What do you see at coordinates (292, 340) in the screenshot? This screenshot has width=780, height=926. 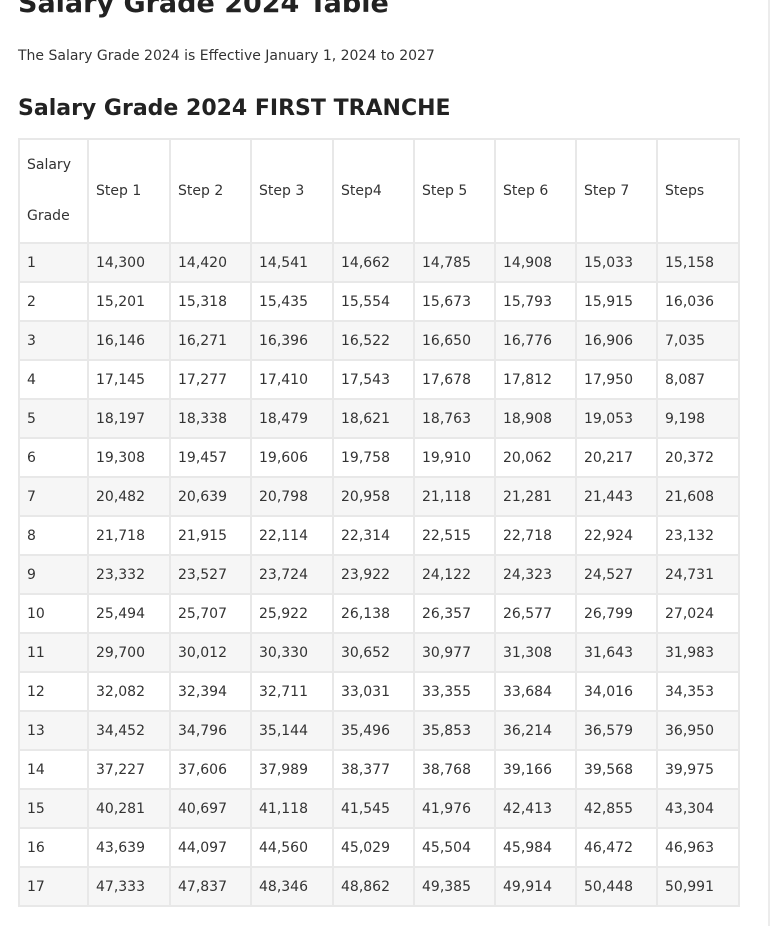 I see `salary-cell: 16,396` at bounding box center [292, 340].